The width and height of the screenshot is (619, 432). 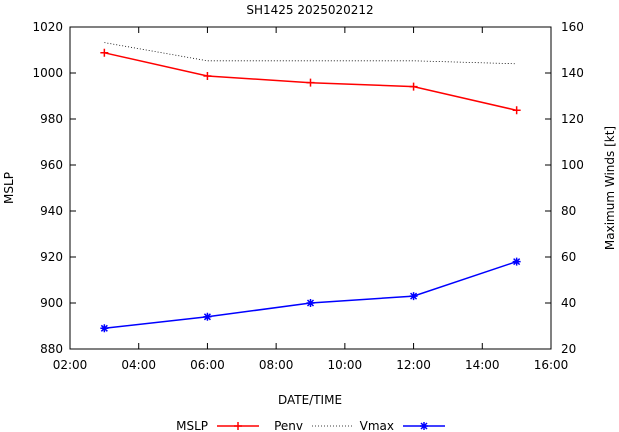 I want to click on x-tick-label: 02:00, so click(x=70, y=365).